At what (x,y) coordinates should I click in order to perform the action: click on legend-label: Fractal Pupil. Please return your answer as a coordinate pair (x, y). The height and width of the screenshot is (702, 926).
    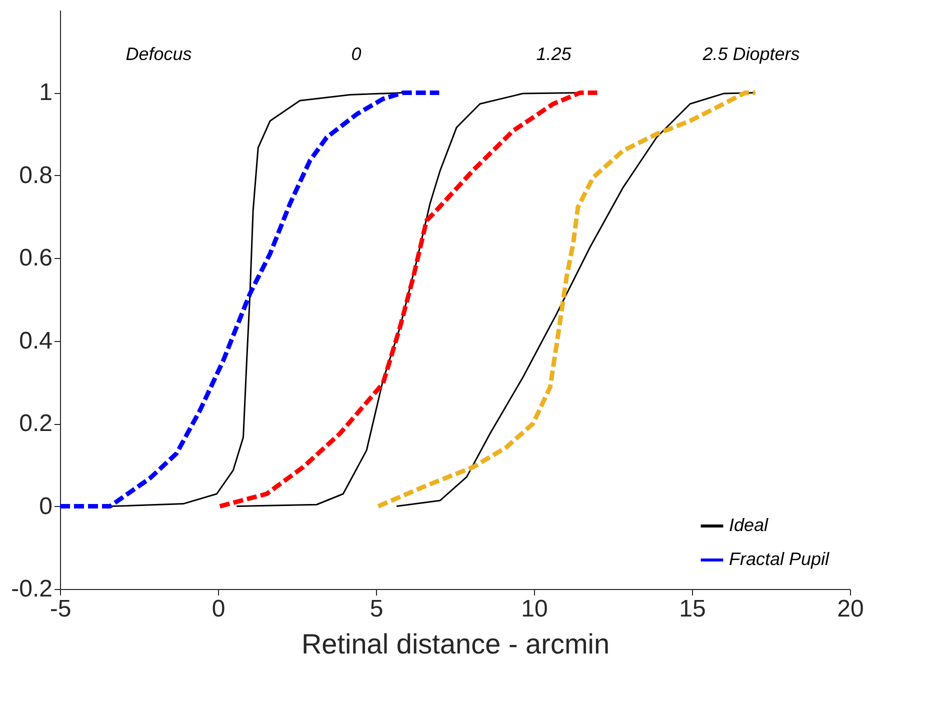
    Looking at the image, I should click on (779, 559).